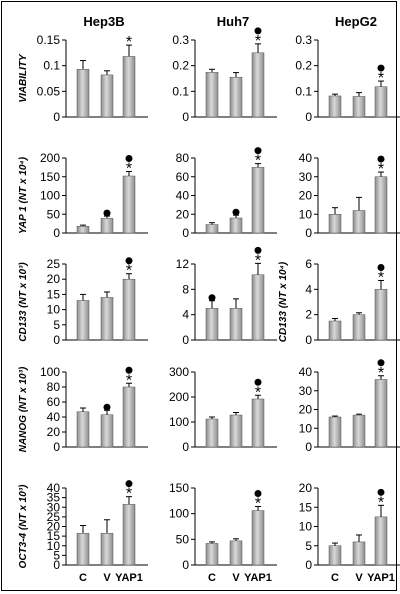 This screenshot has height=594, width=400. Describe the element at coordinates (54, 498) in the screenshot. I see `y-tick-label: 35` at that location.